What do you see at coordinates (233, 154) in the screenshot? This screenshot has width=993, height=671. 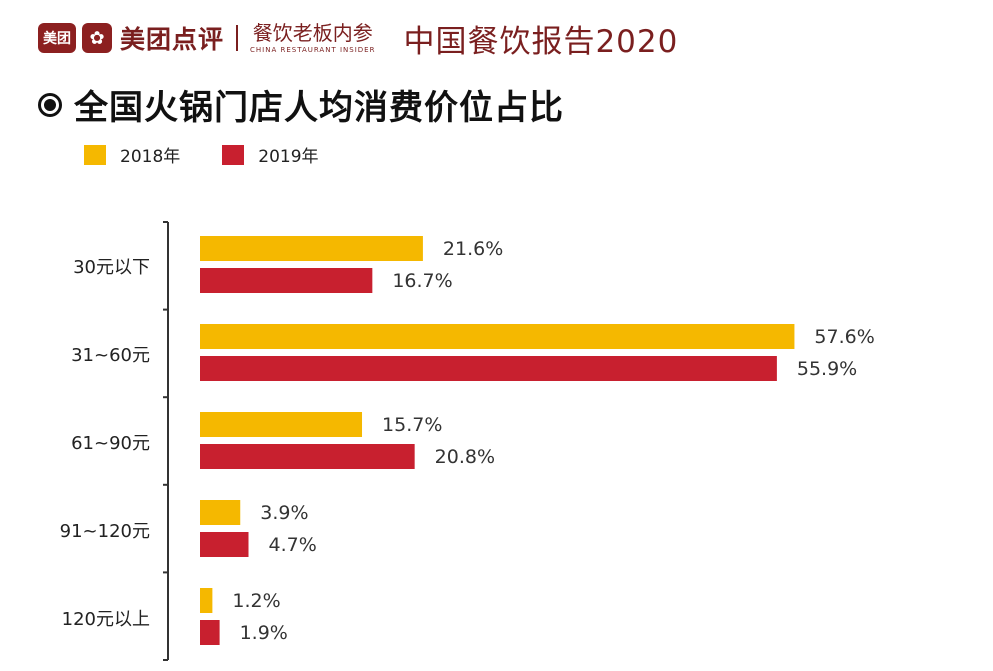 I see `legend-swatch-2019` at bounding box center [233, 154].